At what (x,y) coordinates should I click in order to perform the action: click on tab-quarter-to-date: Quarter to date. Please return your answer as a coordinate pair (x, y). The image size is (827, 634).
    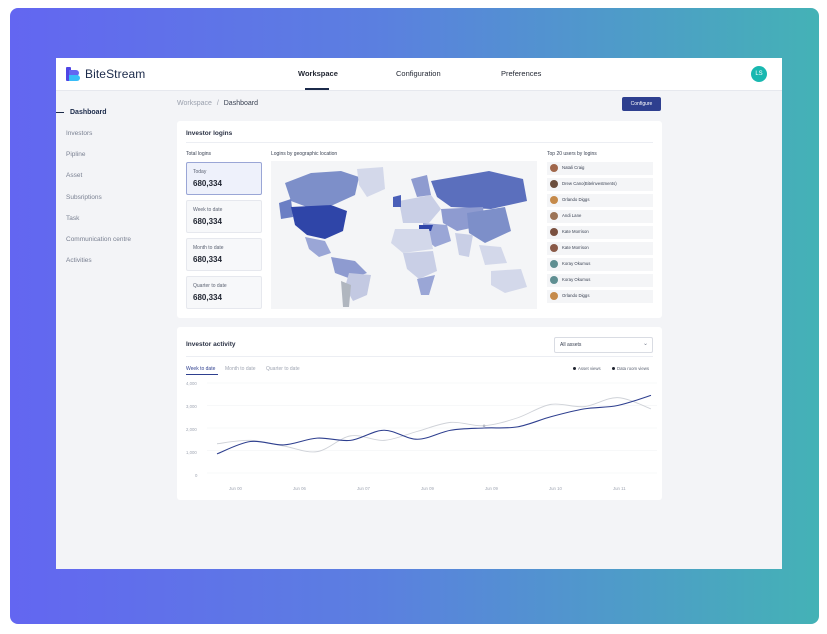
    Looking at the image, I should click on (283, 369).